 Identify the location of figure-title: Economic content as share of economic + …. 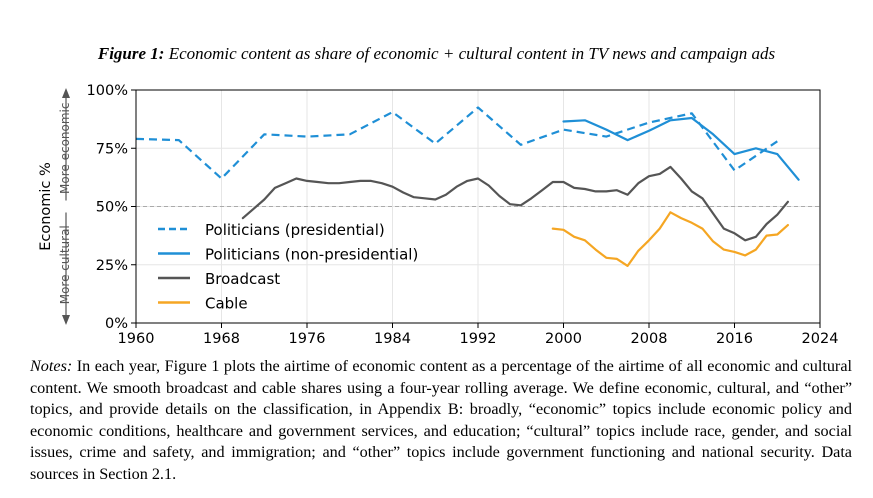
(472, 53).